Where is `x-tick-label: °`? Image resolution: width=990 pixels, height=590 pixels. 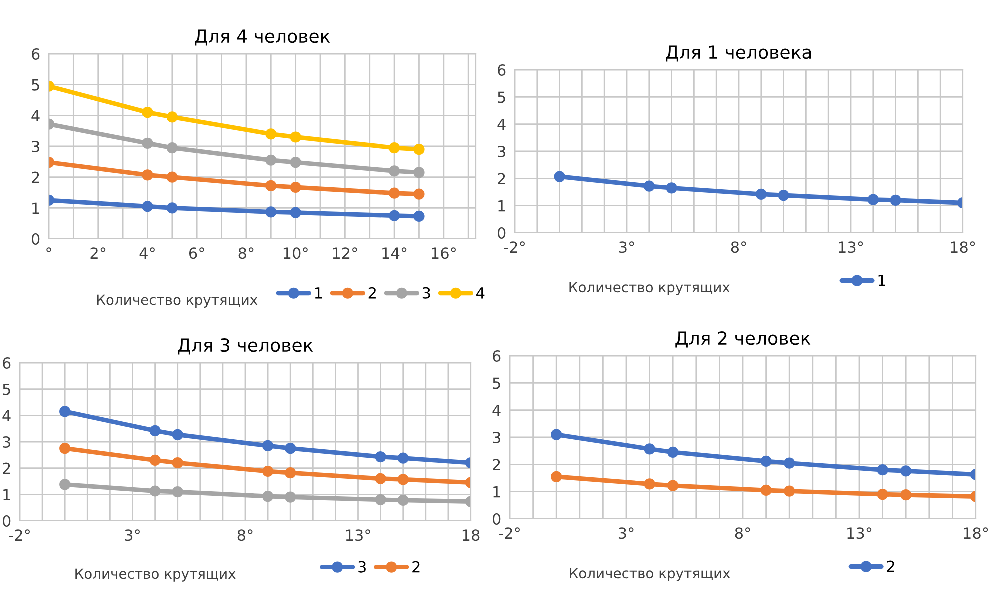
x-tick-label: ° is located at coordinates (49, 250).